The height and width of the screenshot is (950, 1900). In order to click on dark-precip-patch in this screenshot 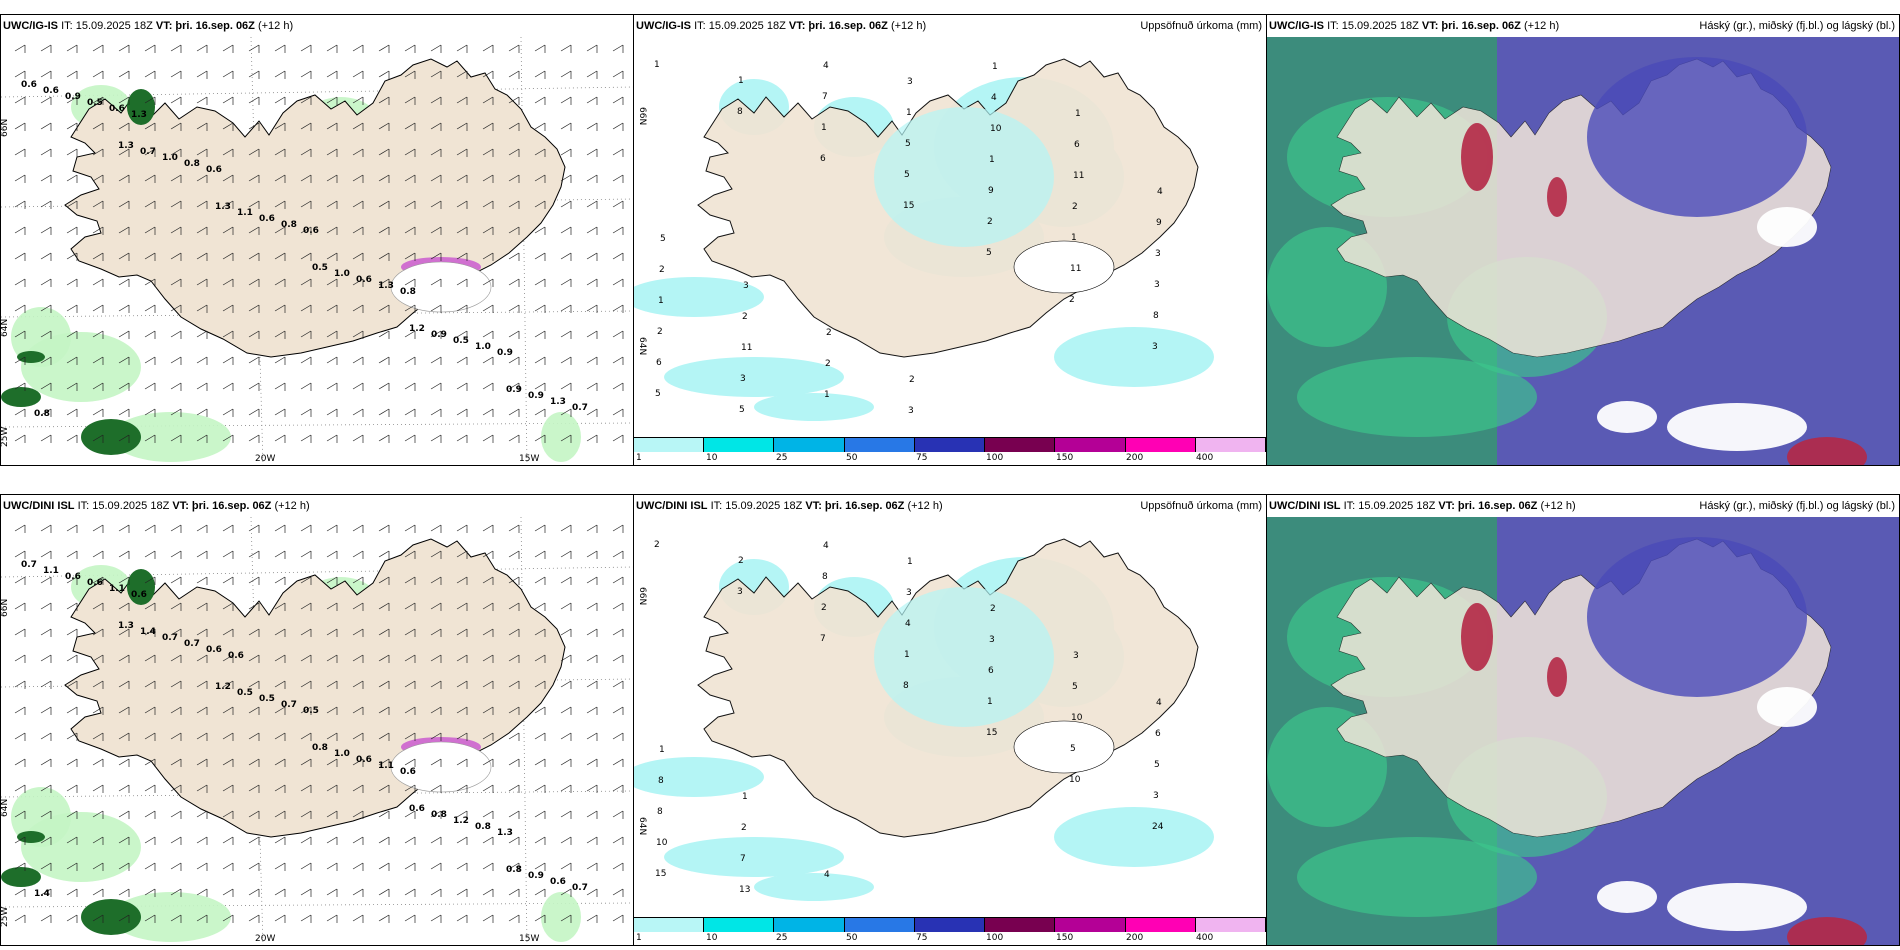, I will do `click(111, 917)`.